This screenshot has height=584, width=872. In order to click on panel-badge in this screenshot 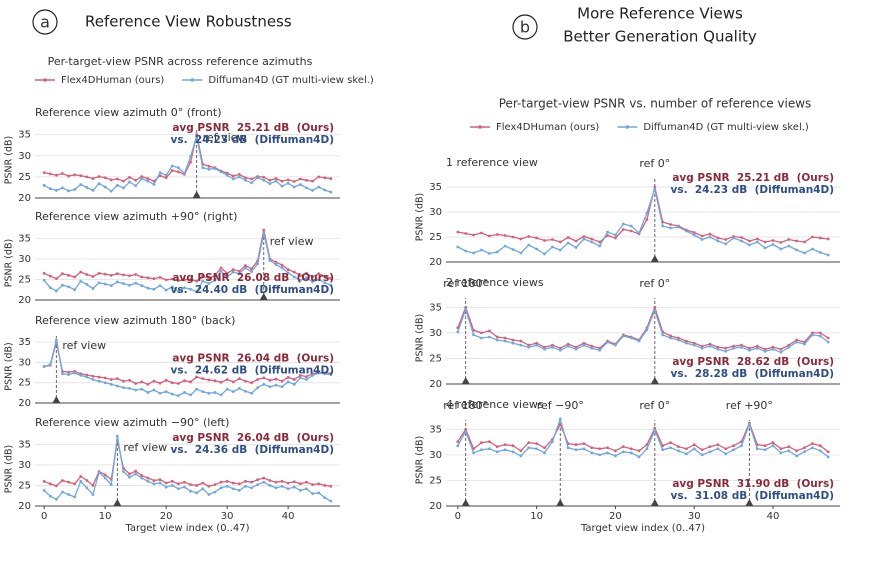, I will do `click(525, 27)`.